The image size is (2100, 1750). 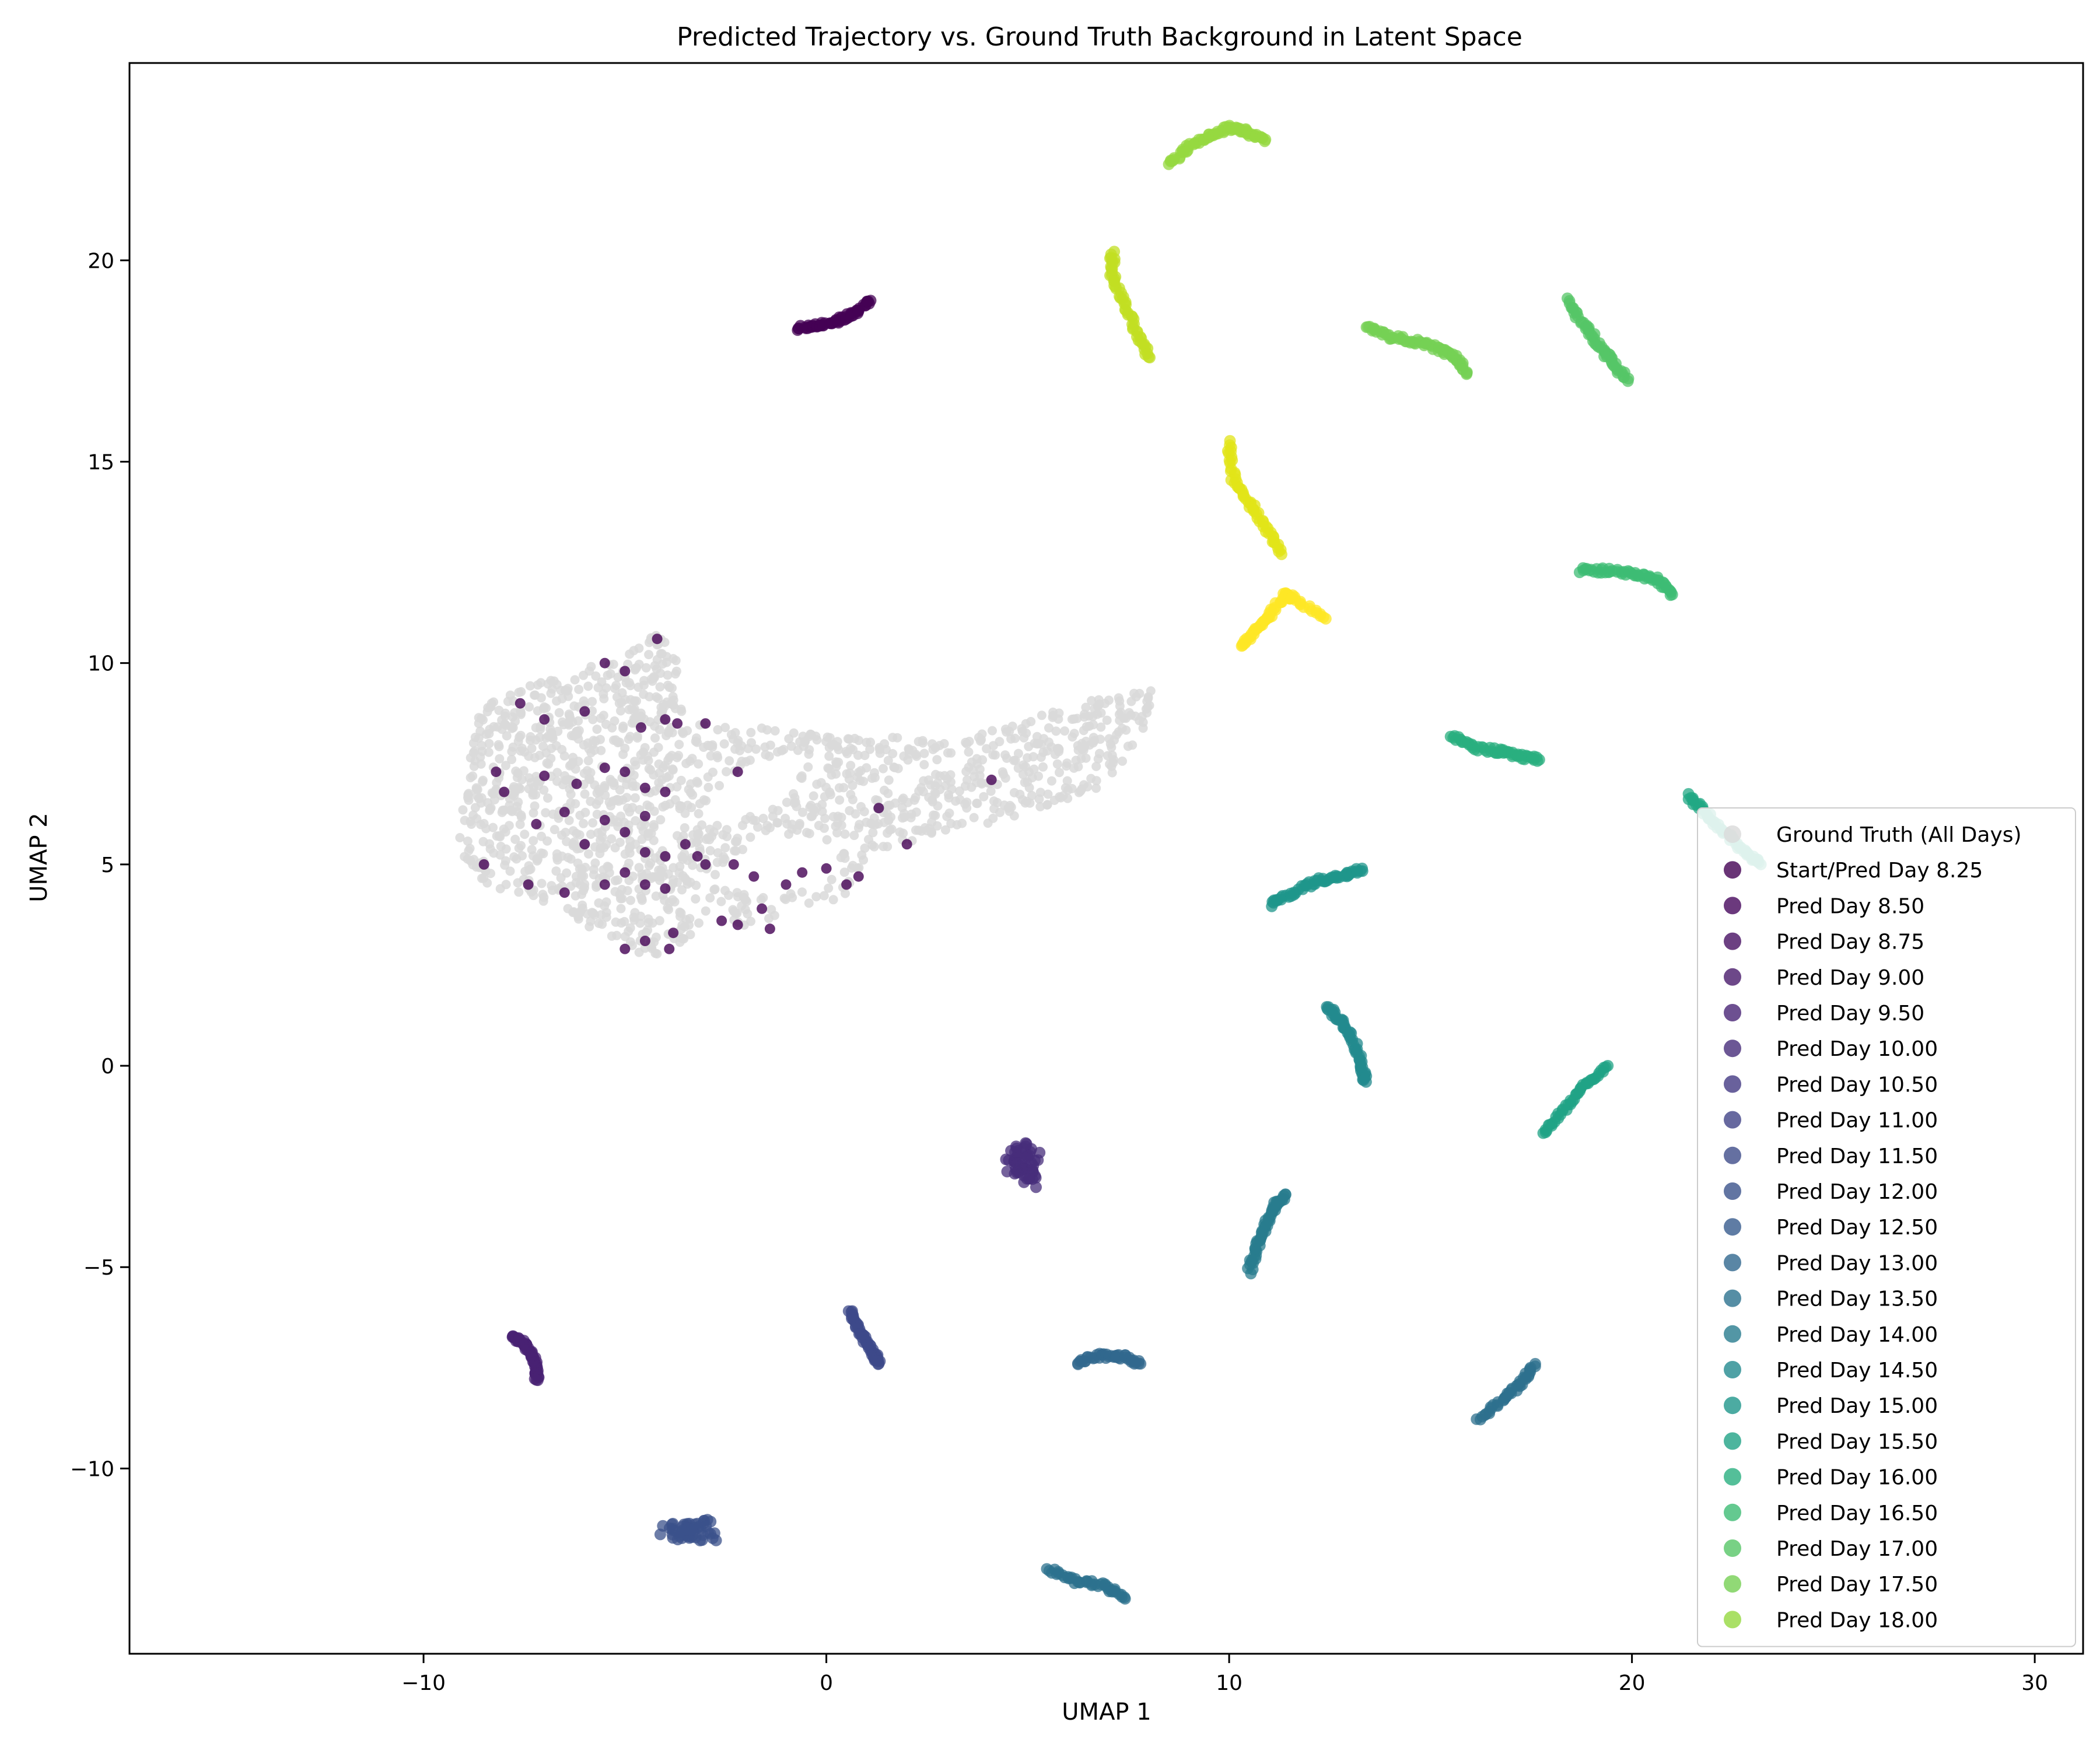 I want to click on y-tick-label: 15, so click(x=101, y=462).